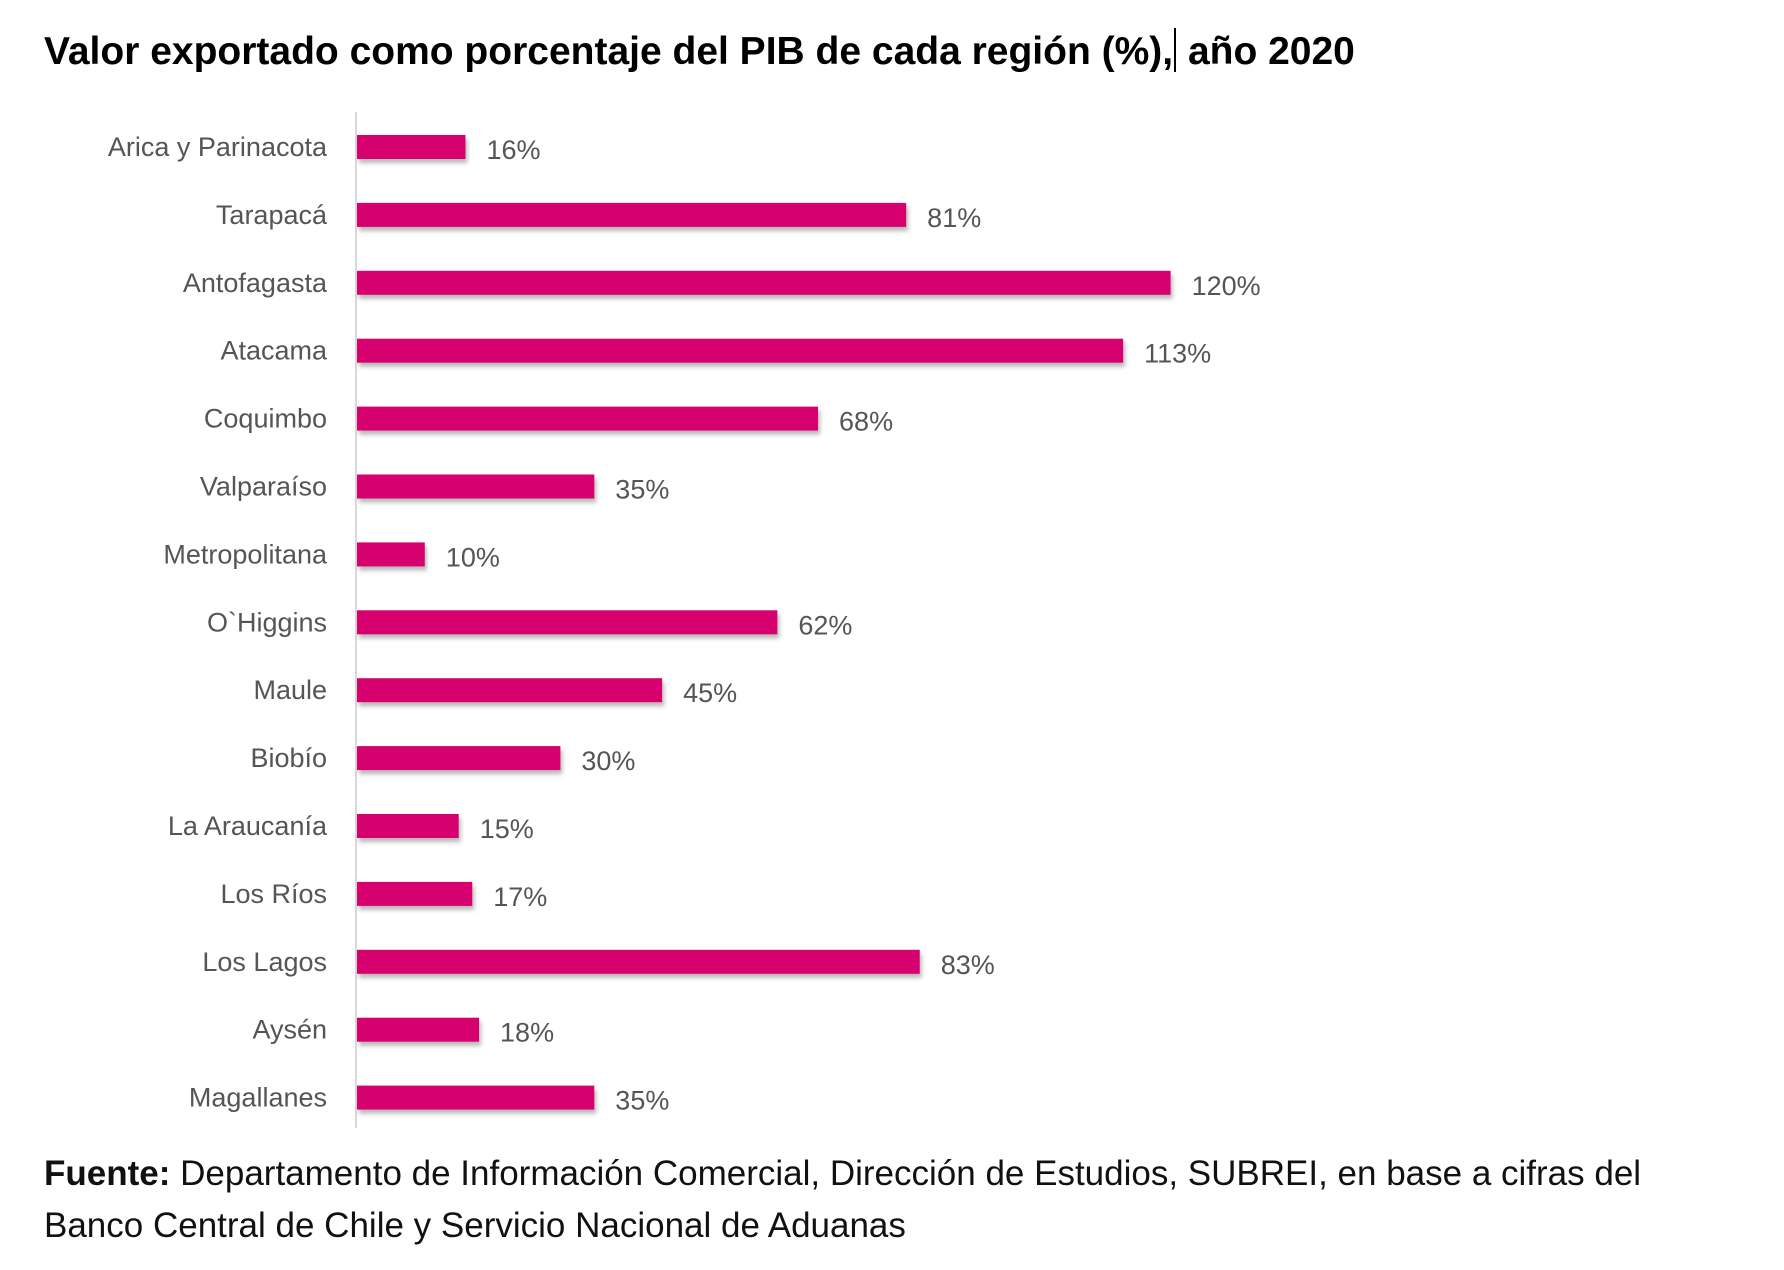  What do you see at coordinates (513, 150) in the screenshot?
I see `data-label: 16%` at bounding box center [513, 150].